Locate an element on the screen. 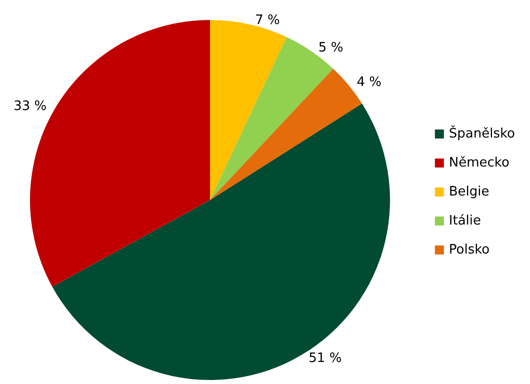 This screenshot has height=384, width=530. data-label: 5 % is located at coordinates (331, 48).